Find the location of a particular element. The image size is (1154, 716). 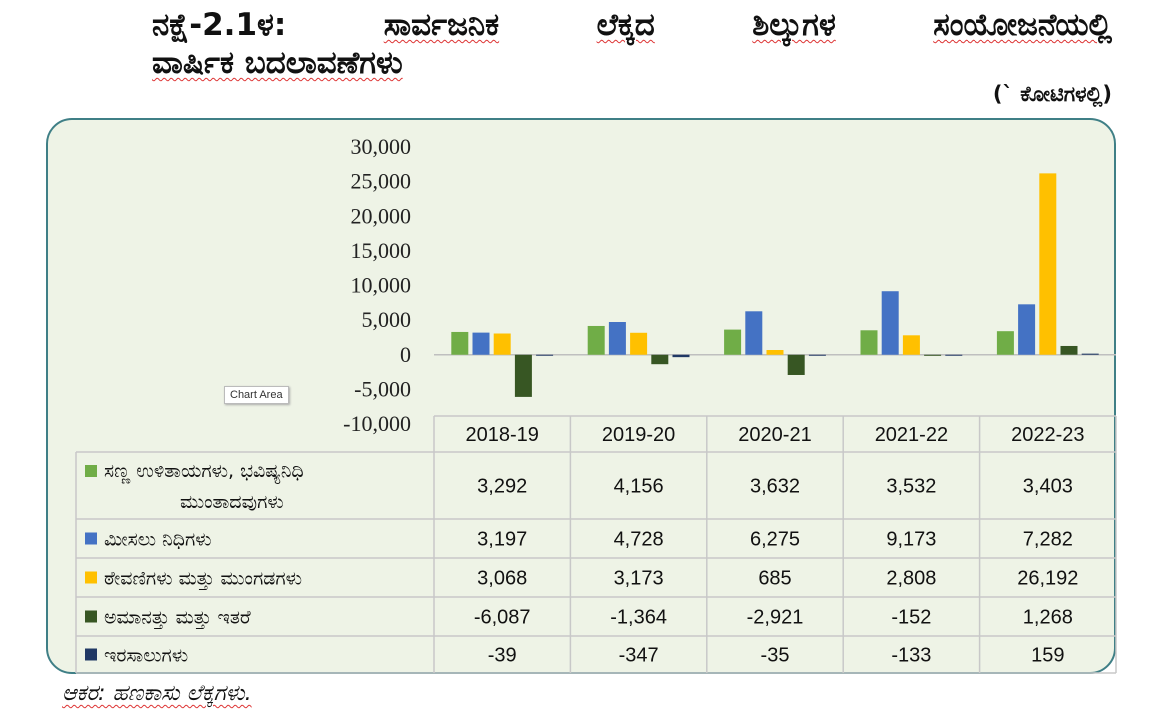

data-value: 3,403 is located at coordinates (1048, 487).